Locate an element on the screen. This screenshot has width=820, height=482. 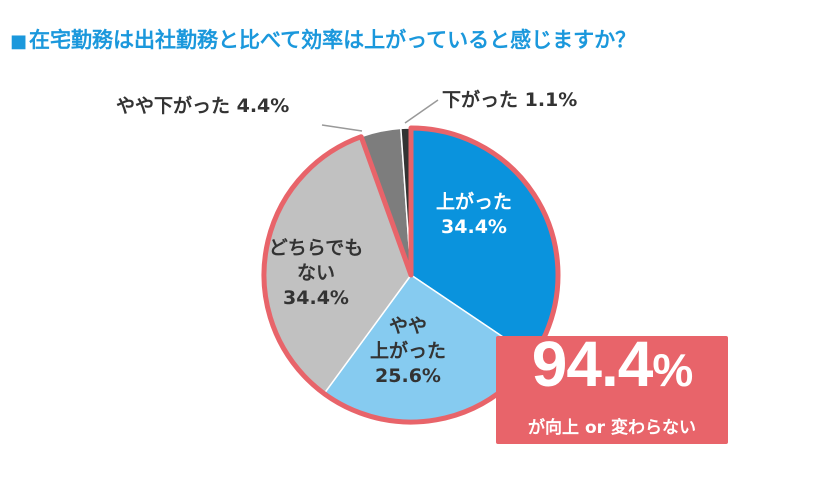
summary-percentage: 94.4% is located at coordinates (612, 364).